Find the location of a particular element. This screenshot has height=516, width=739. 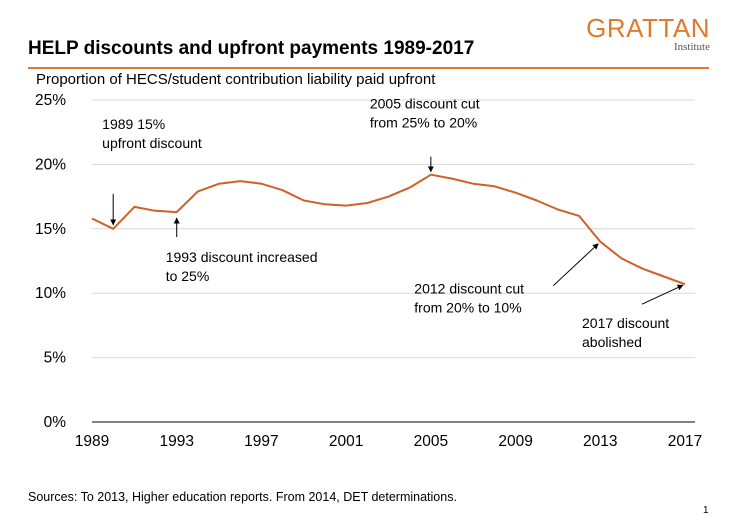

x-tick-label: 2009 is located at coordinates (515, 441).